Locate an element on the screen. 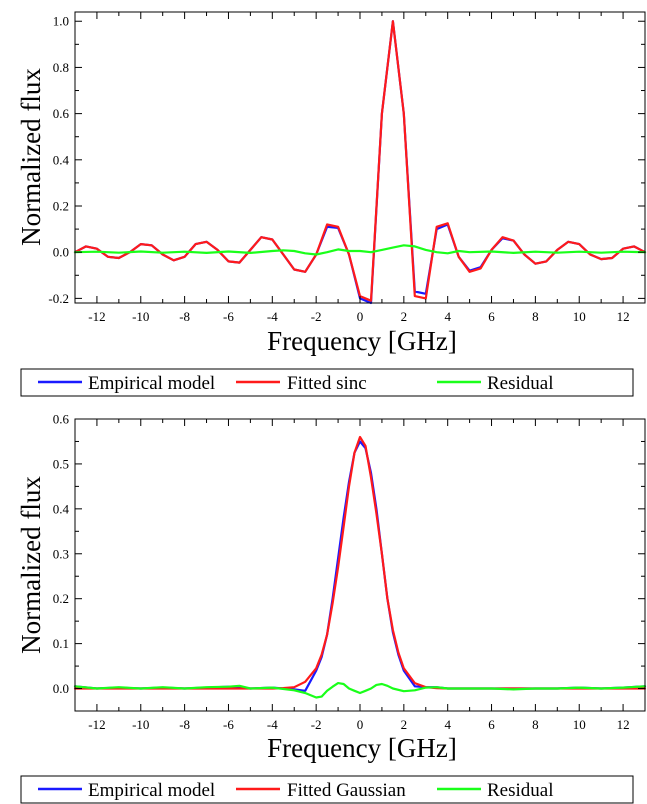 The height and width of the screenshot is (804, 647). bottom-x-tick-label: -8 is located at coordinates (184, 724).